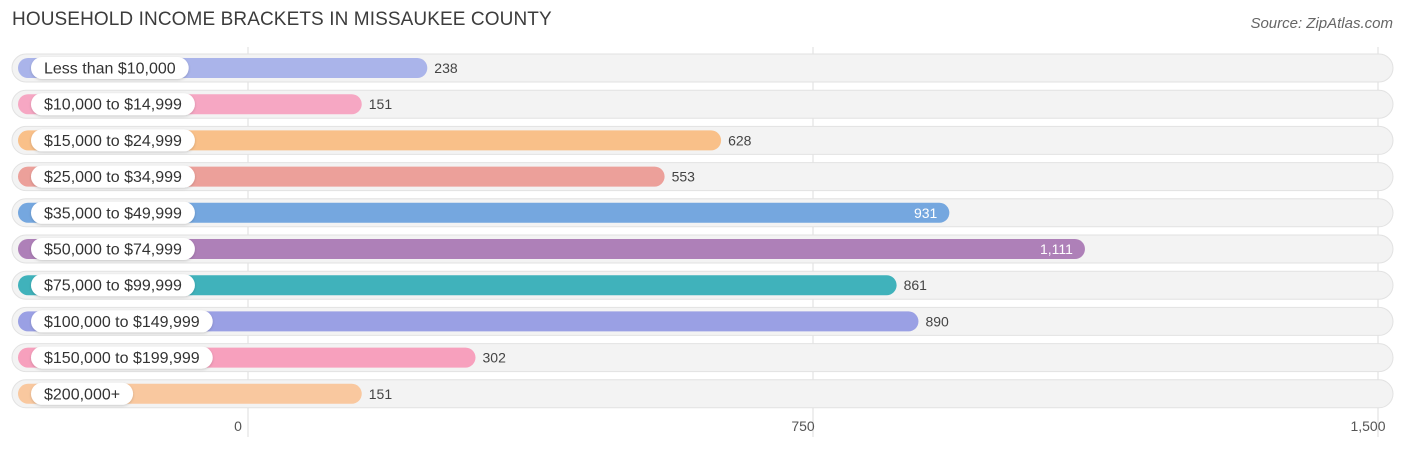 This screenshot has height=449, width=1406. I want to click on category-label: $10,000 to $14,999, so click(113, 105).